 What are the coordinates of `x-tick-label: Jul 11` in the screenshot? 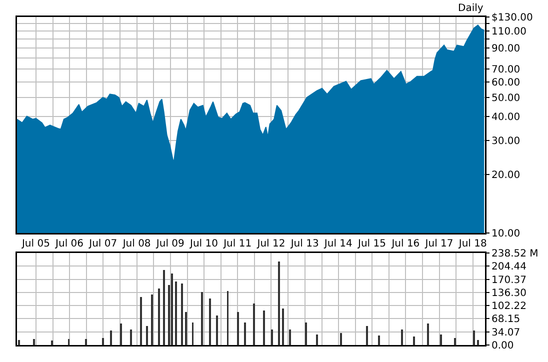 It's located at (237, 244).